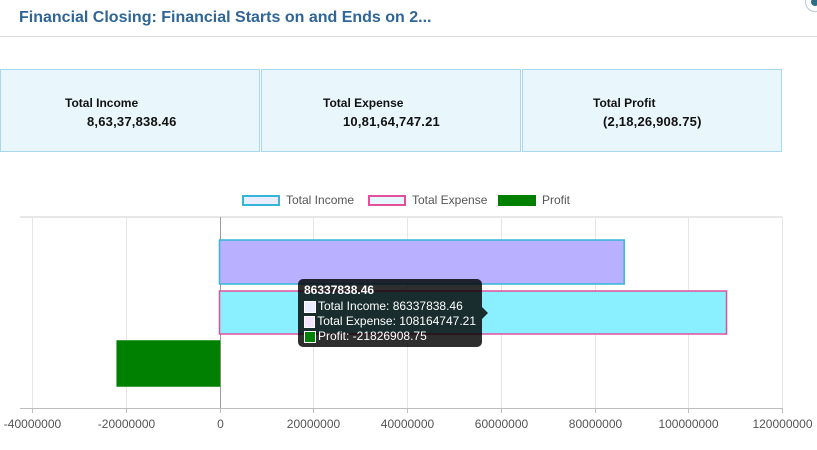  I want to click on legend-item-income: Total Income, so click(298, 200).